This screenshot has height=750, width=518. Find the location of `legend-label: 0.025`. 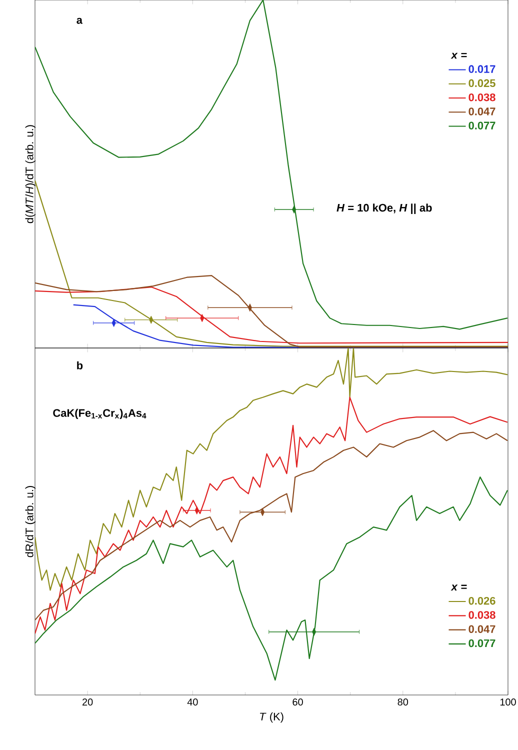

legend-label: 0.025 is located at coordinates (482, 83).